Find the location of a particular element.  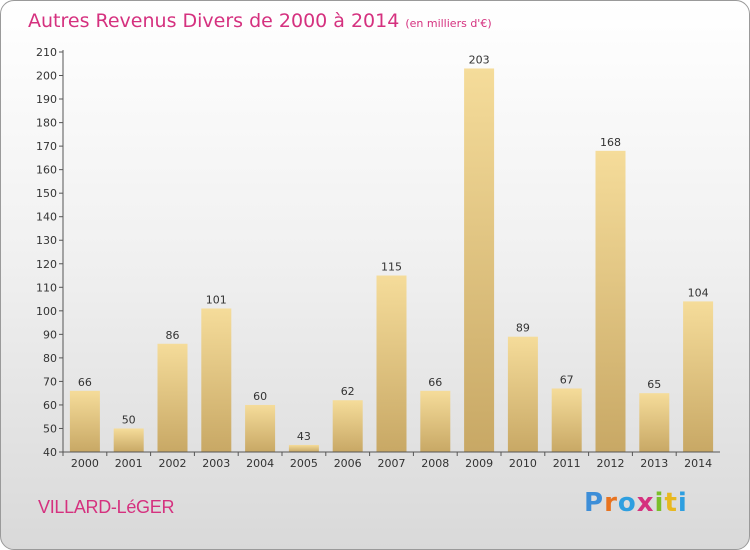

bar-2006 is located at coordinates (347, 426).